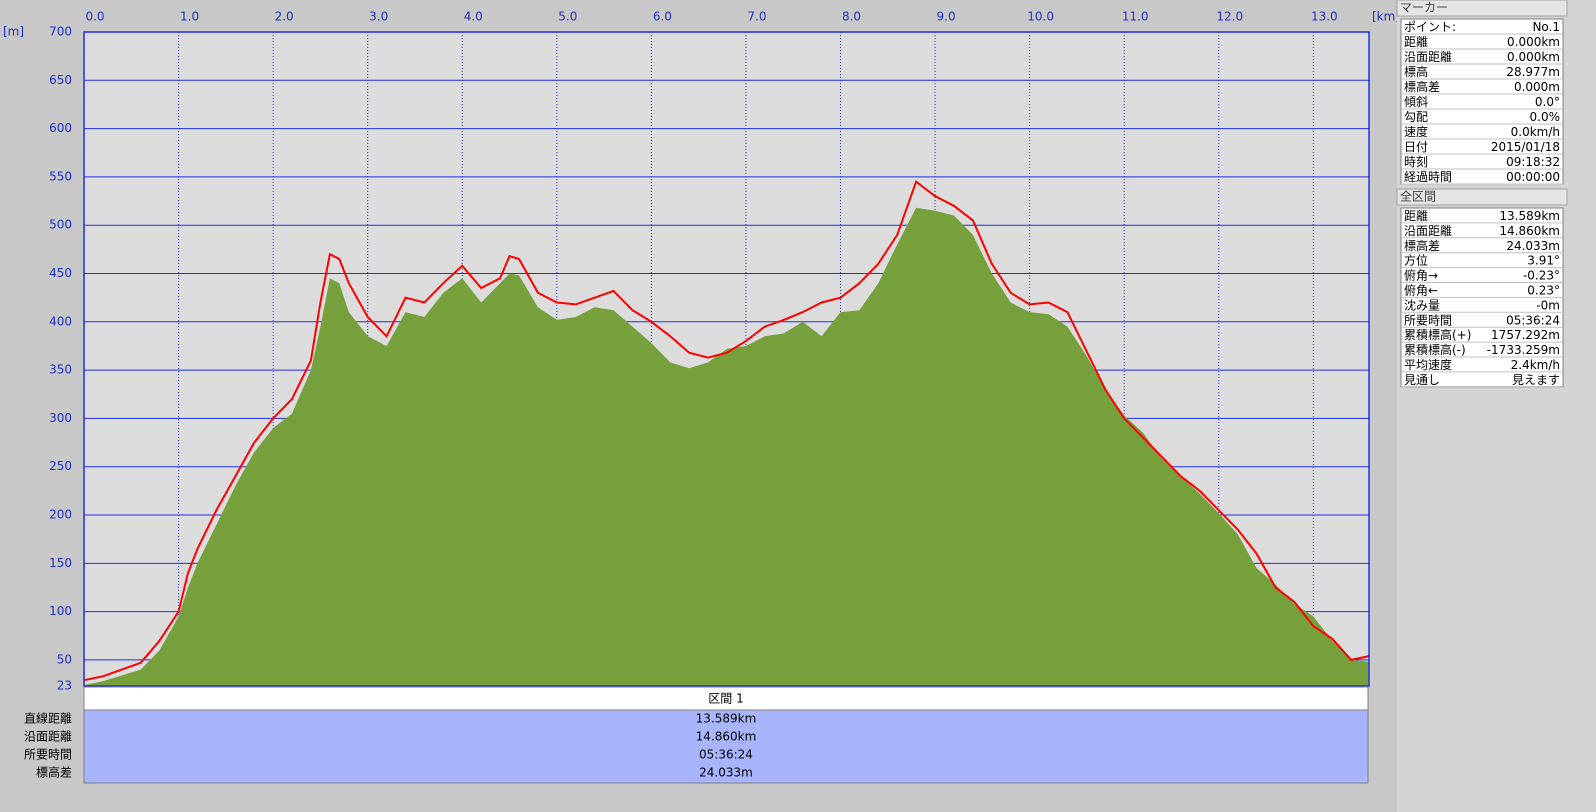  Describe the element at coordinates (1437, 334) in the screenshot. I see `panel-key: 累積標高(+)` at that location.